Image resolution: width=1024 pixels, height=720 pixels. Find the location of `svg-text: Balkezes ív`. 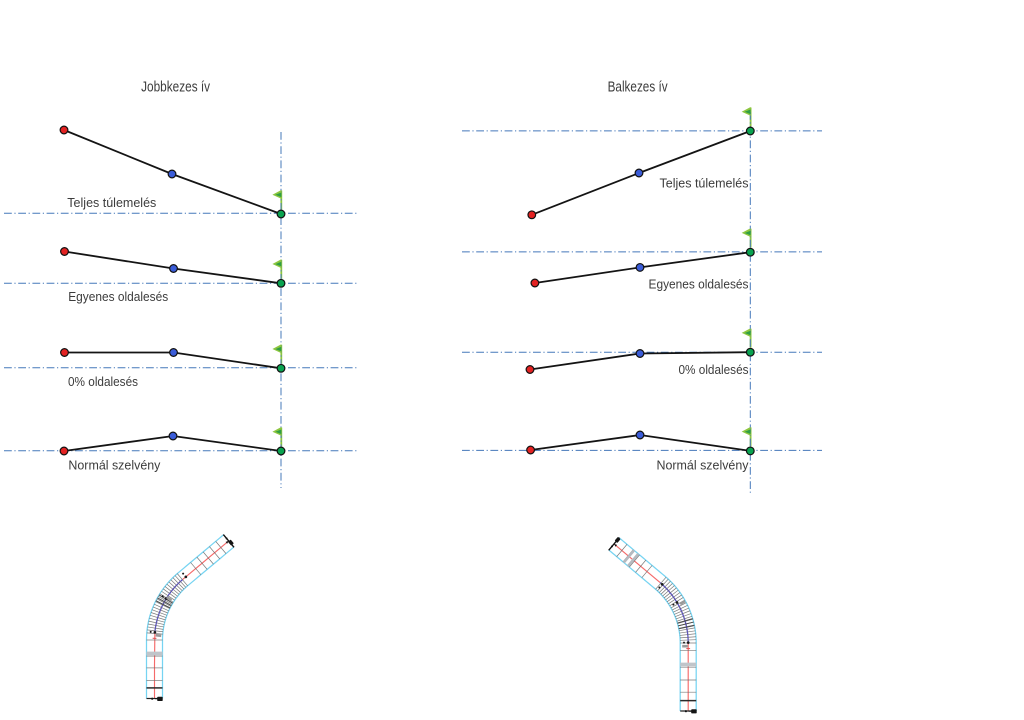

svg-text: Balkezes ív is located at coordinates (638, 87).